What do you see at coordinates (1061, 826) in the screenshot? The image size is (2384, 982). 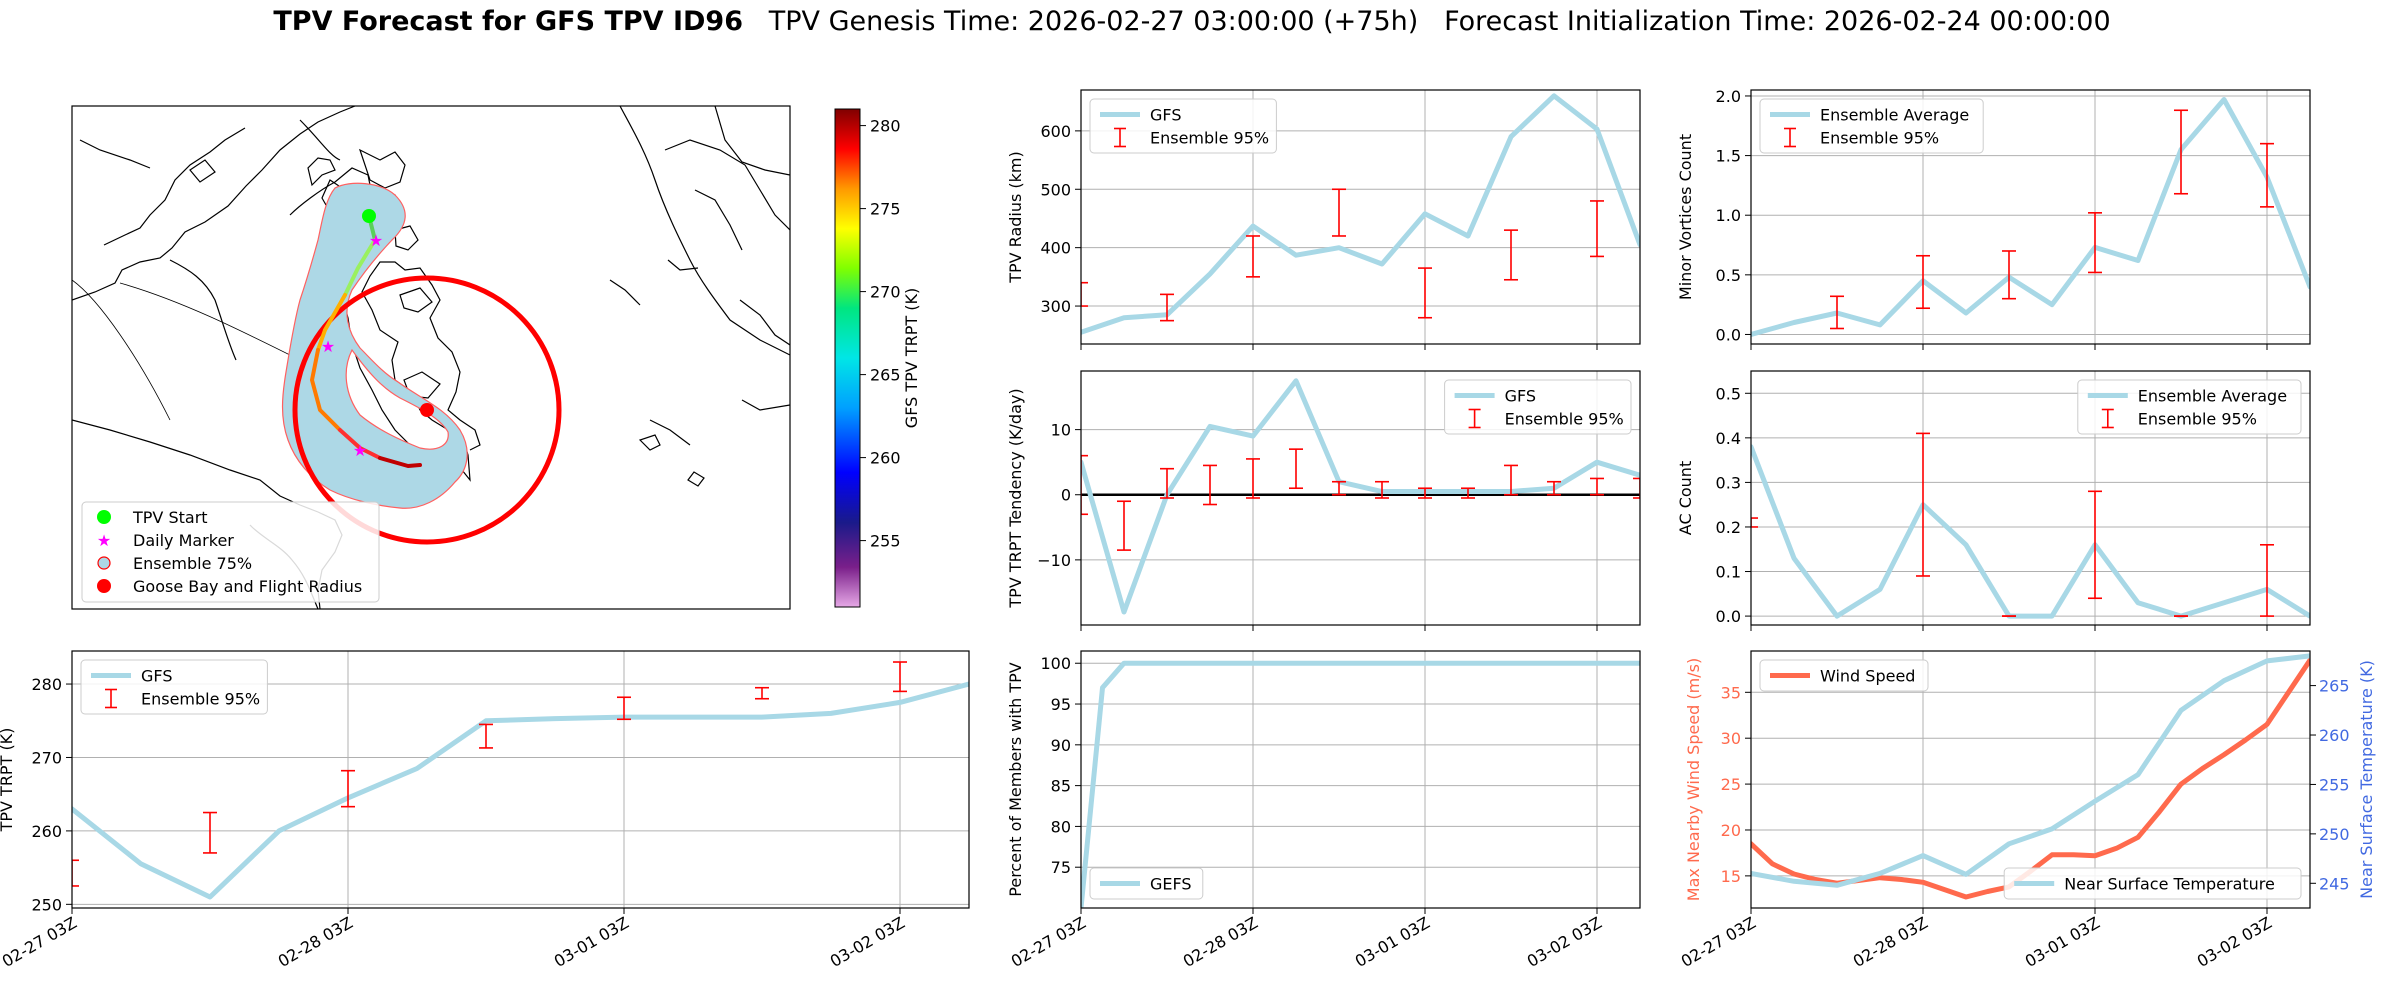 I see `ytick-label-members-1: 80` at bounding box center [1061, 826].